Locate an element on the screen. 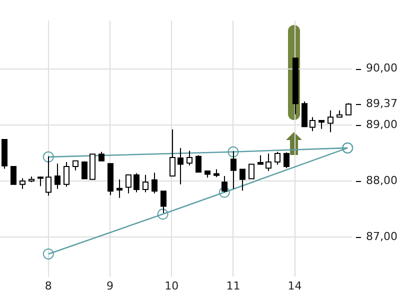 Image resolution: width=400 pixels, height=300 pixels. x-tick-label: 14 is located at coordinates (295, 285).